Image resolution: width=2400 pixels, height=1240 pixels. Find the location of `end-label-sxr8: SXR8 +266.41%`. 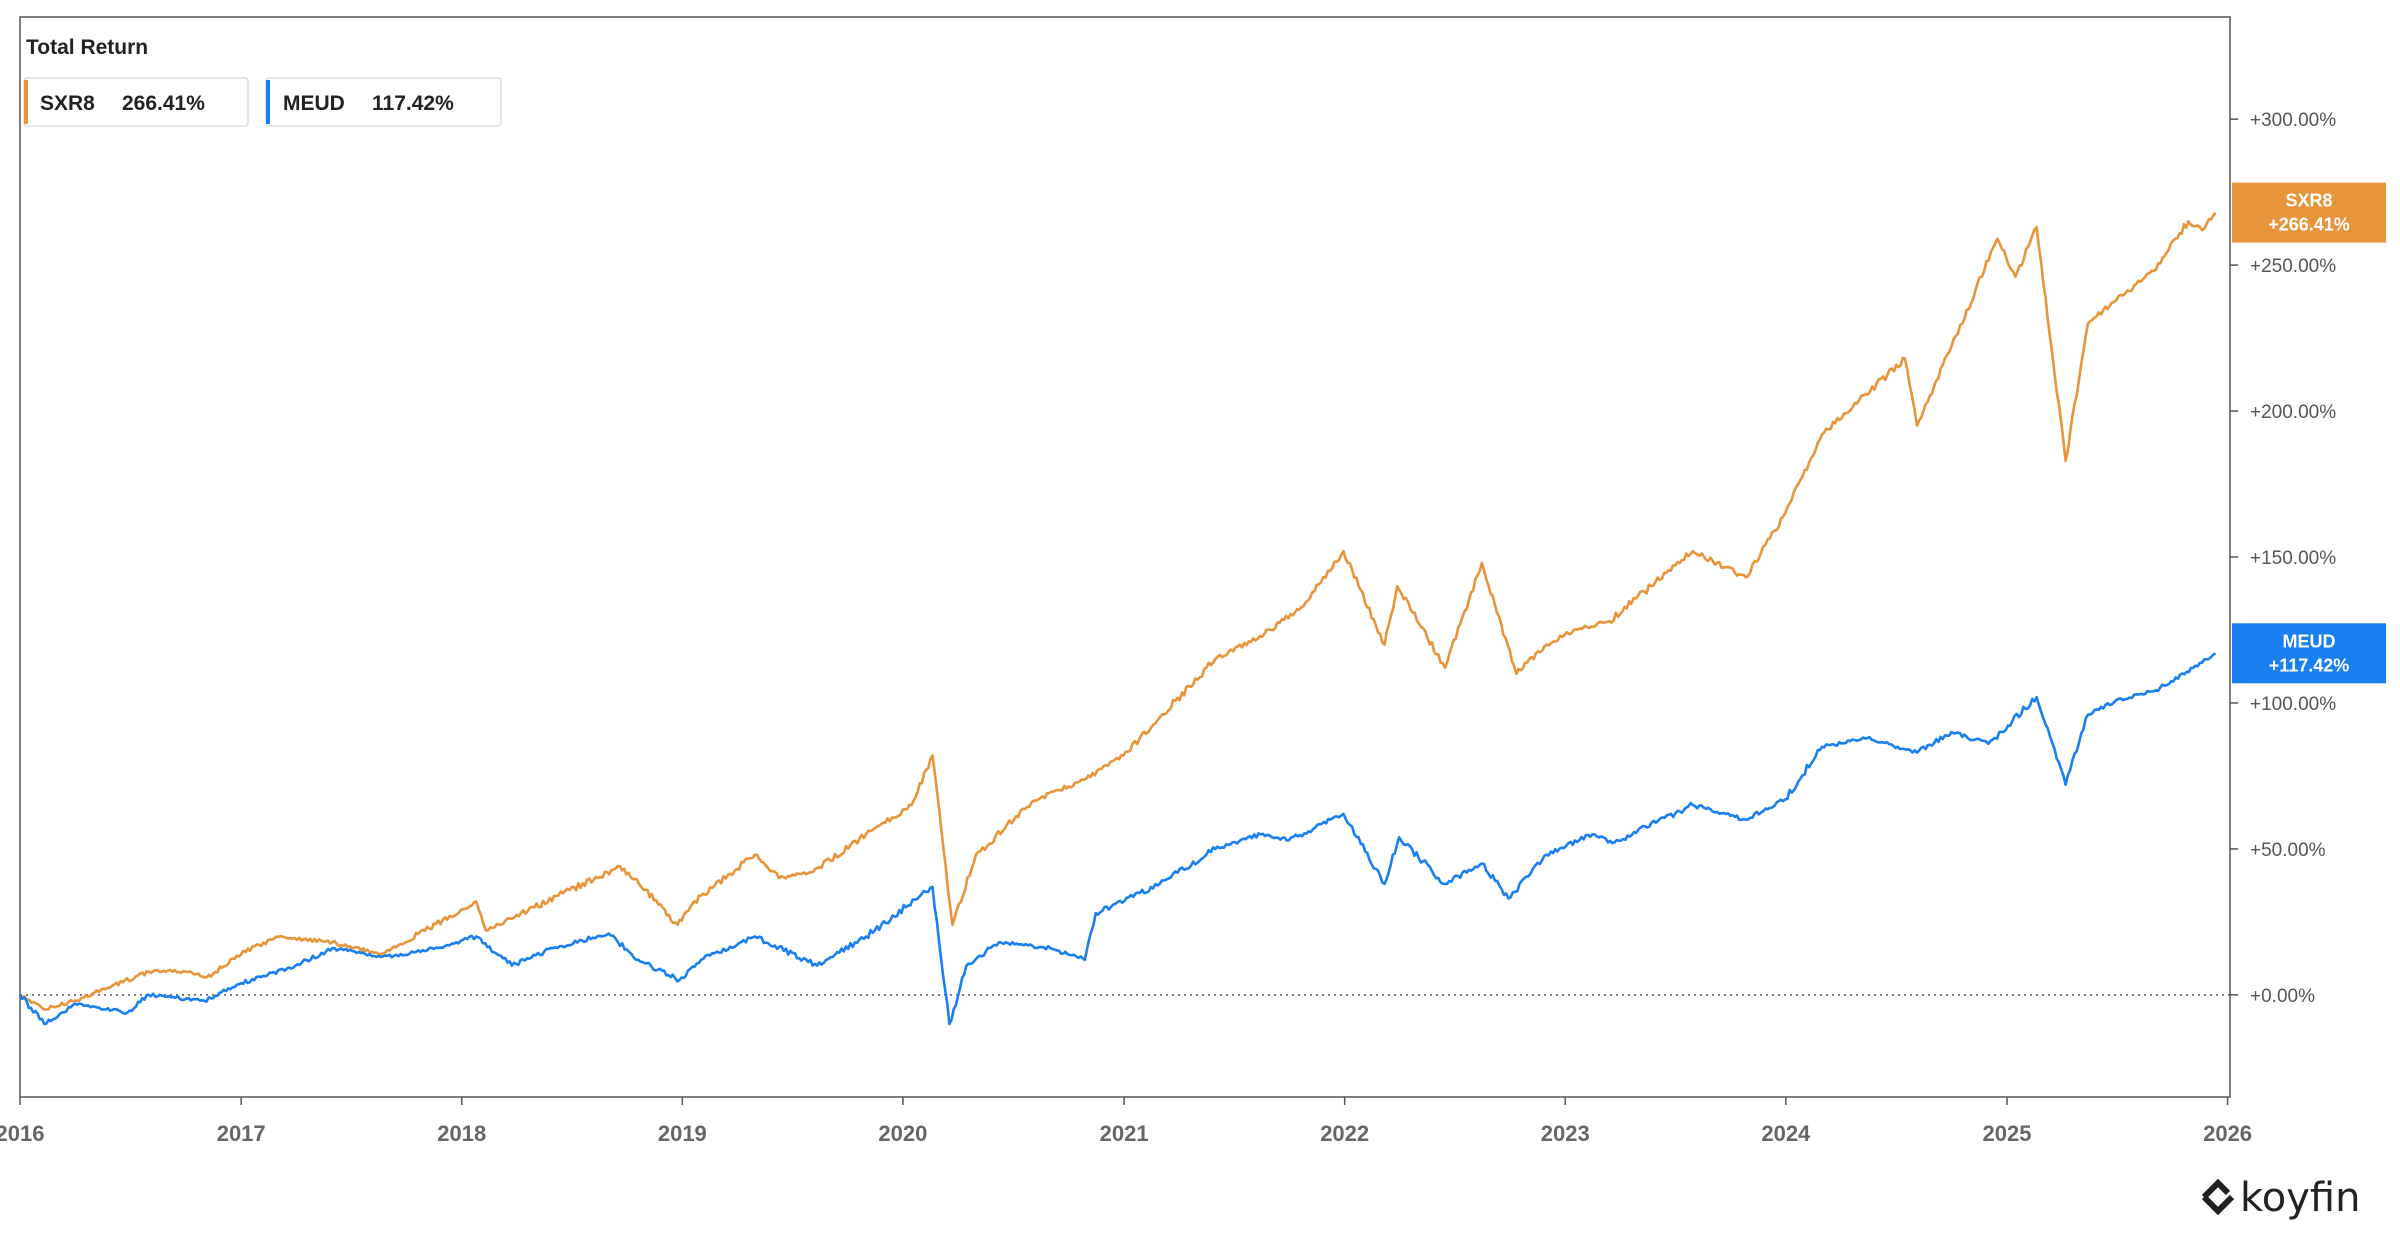

end-label-sxr8: SXR8 +266.41% is located at coordinates (2309, 212).